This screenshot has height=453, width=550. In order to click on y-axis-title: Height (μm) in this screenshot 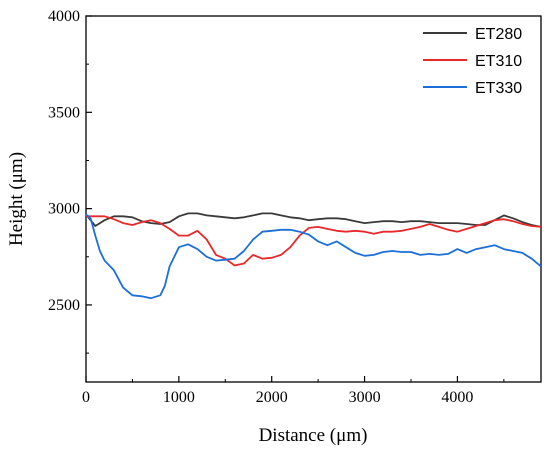, I will do `click(16, 199)`.